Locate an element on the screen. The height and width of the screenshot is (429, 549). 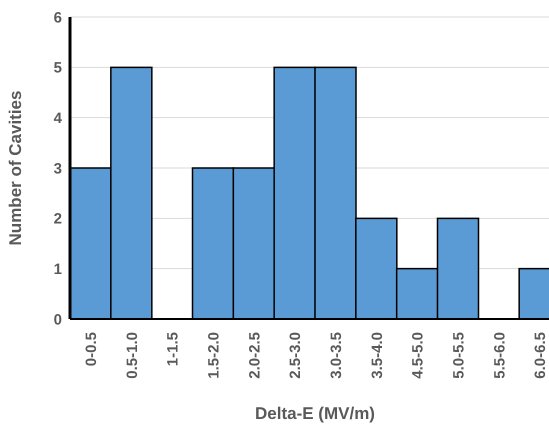
x-tick-label: 4.5-5.0 is located at coordinates (418, 355).